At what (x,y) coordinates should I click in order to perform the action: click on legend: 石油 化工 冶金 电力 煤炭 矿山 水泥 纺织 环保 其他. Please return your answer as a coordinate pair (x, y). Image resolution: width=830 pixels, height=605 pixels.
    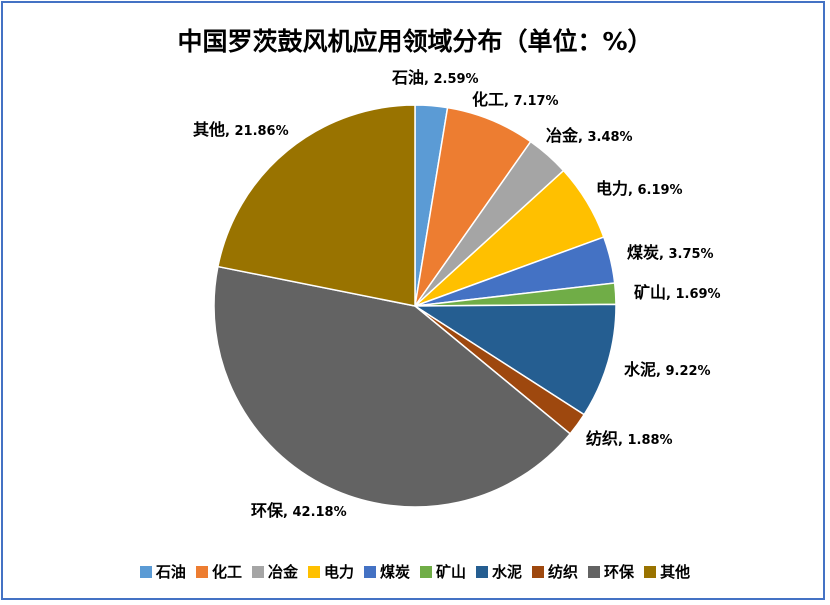
    Looking at the image, I should click on (415, 571).